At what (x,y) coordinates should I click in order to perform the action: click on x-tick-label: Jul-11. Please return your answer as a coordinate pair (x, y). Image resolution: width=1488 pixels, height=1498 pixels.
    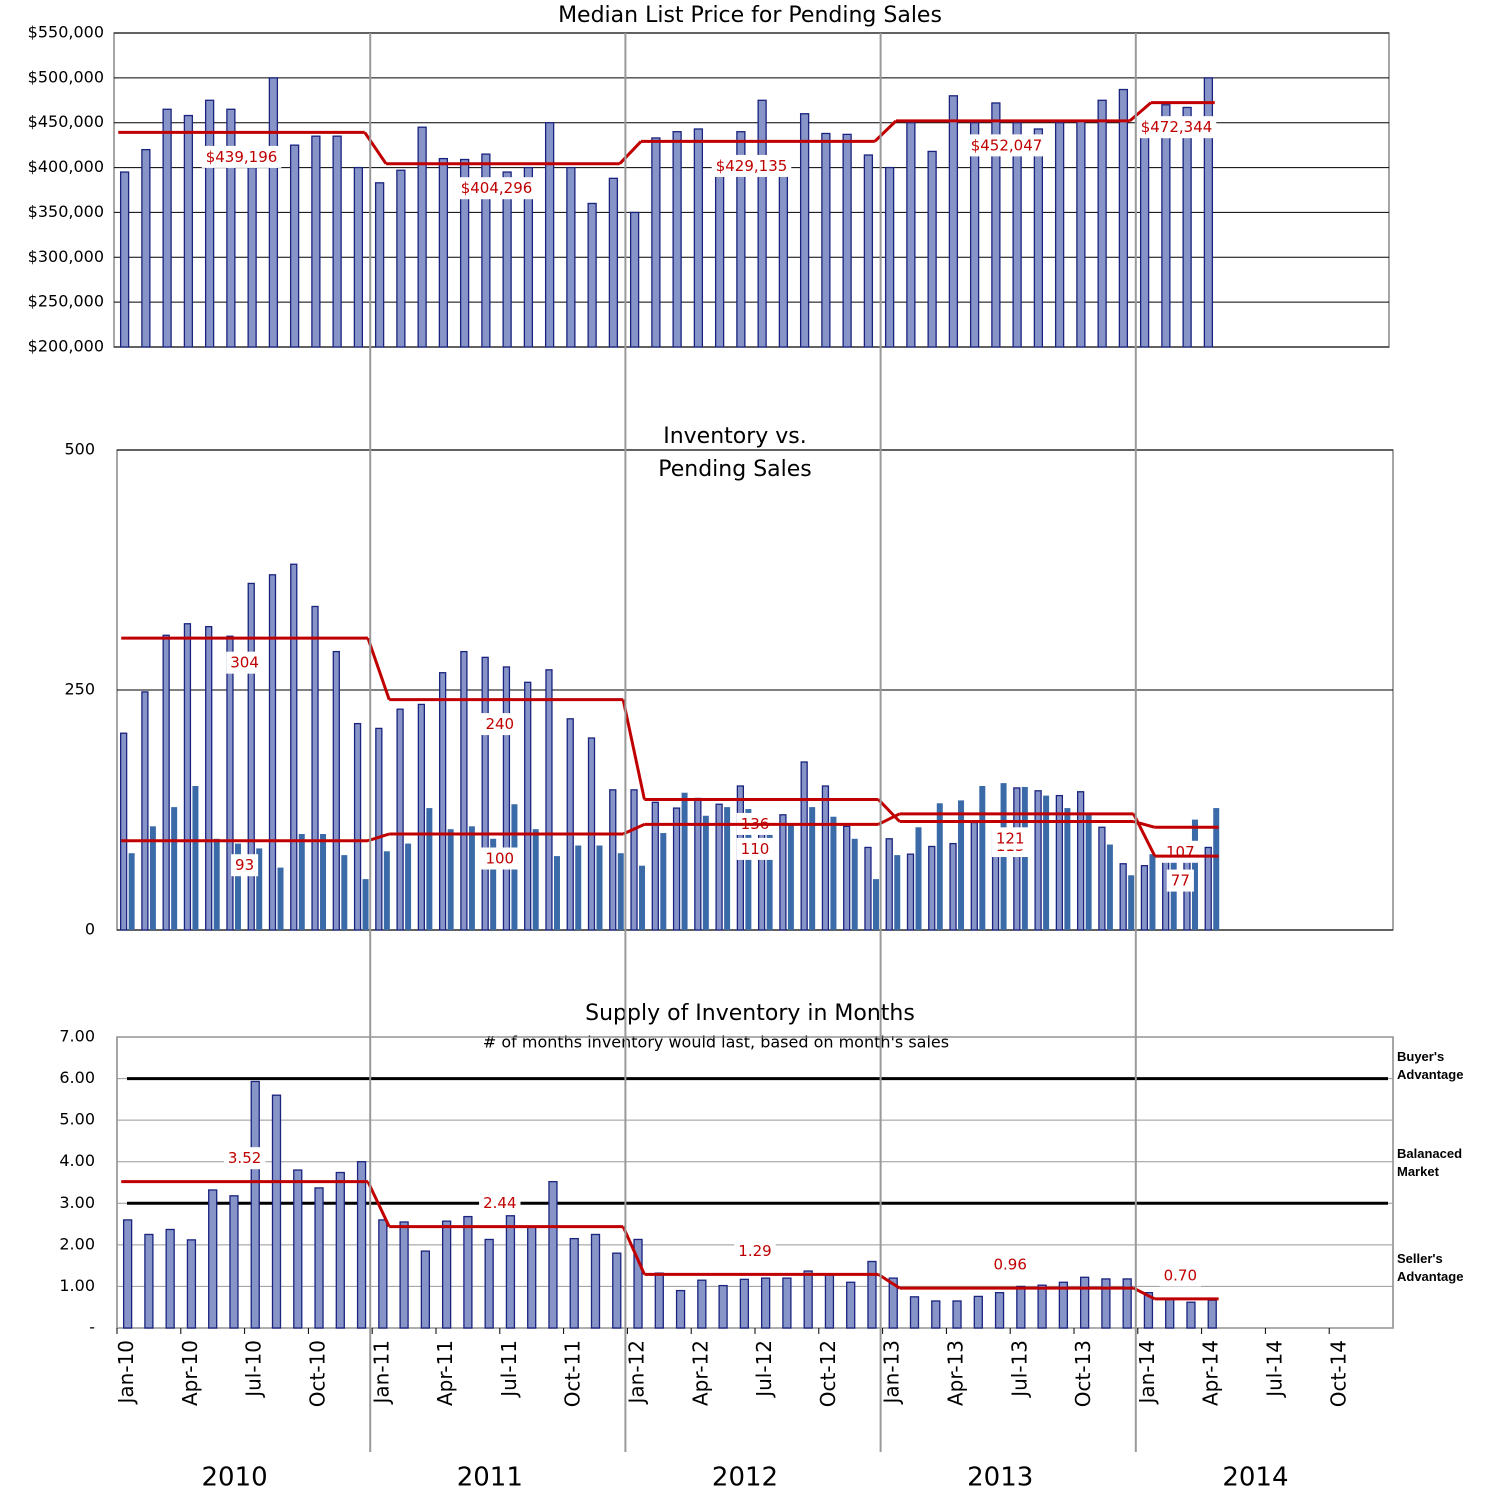
    Looking at the image, I should click on (509, 1369).